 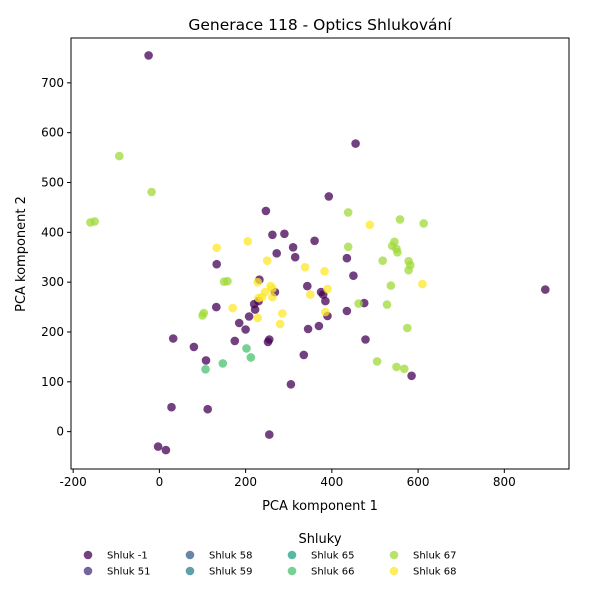 I want to click on legend-label: Shluk 67, so click(x=435, y=556).